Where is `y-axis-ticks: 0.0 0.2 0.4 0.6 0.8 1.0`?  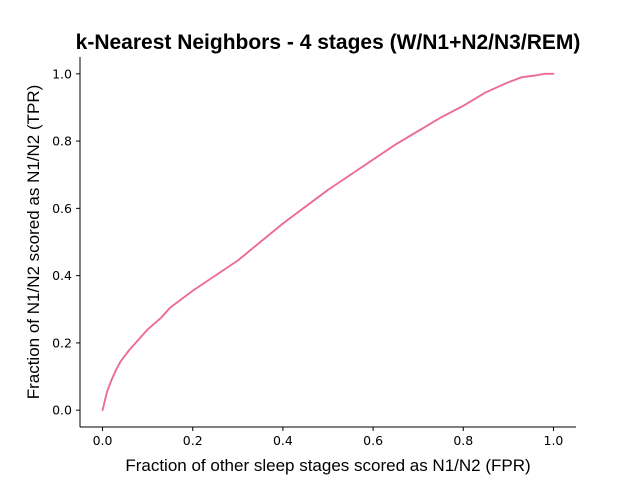
y-axis-ticks: 0.0 0.2 0.4 0.6 0.8 1.0 is located at coordinates (66, 242).